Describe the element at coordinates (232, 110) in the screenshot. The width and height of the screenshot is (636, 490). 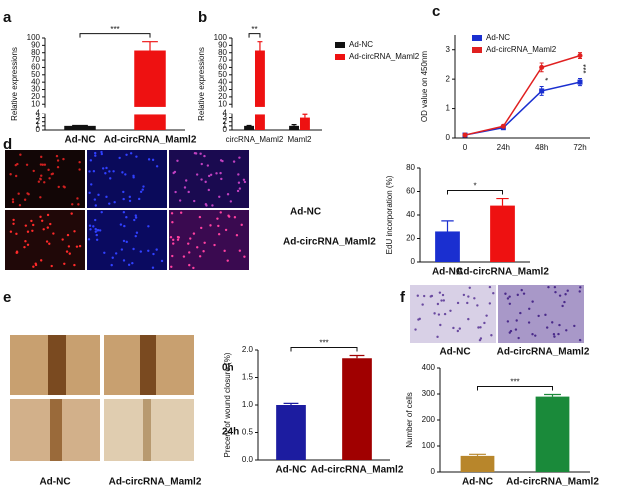
I see `axis-break` at that location.